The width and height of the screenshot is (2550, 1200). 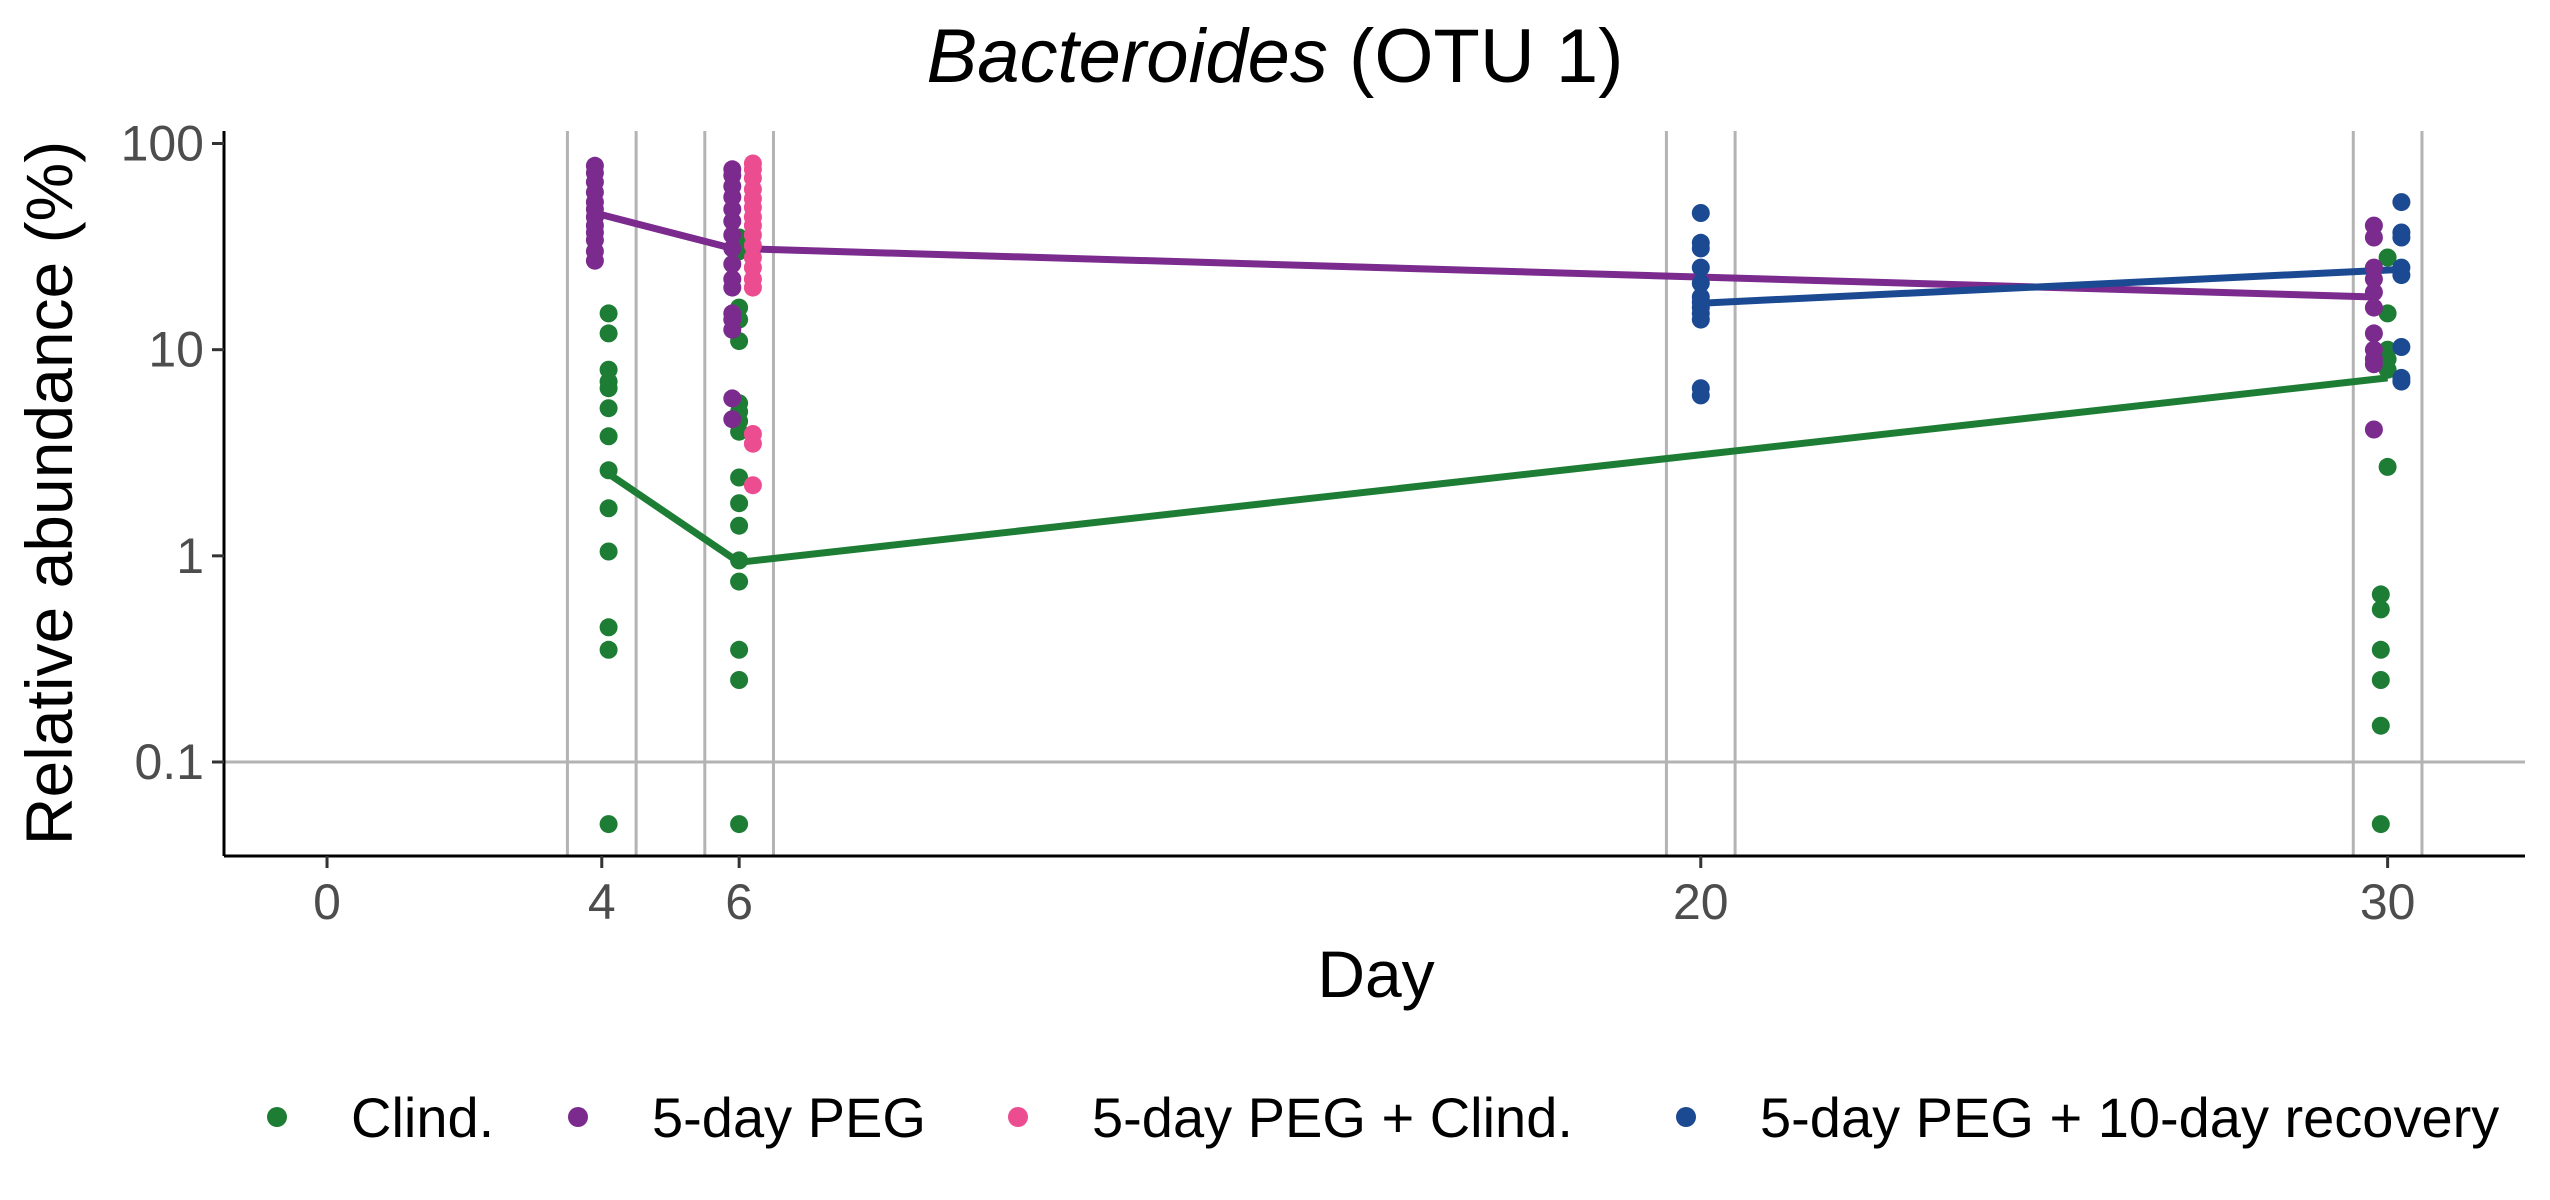 What do you see at coordinates (190, 556) in the screenshot?
I see `y-tick-label: 1` at bounding box center [190, 556].